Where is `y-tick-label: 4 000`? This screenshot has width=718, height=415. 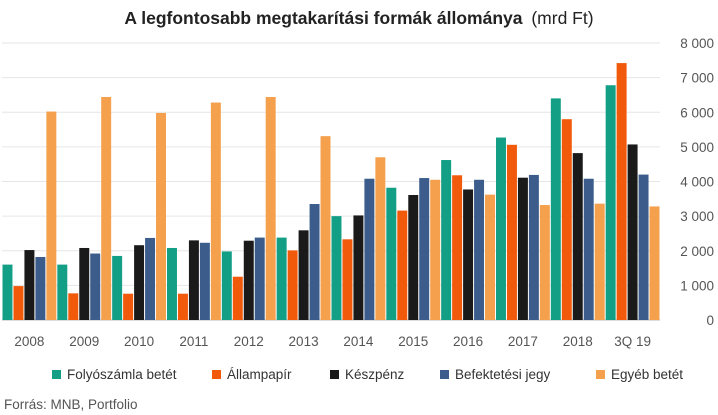 y-tick-label: 4 000 is located at coordinates (697, 182).